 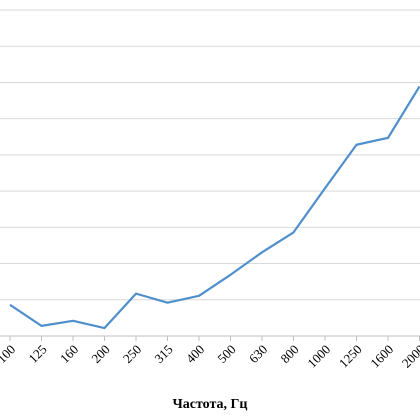 I want to click on x-axis-title: Частота, Гц, so click(x=209, y=404).